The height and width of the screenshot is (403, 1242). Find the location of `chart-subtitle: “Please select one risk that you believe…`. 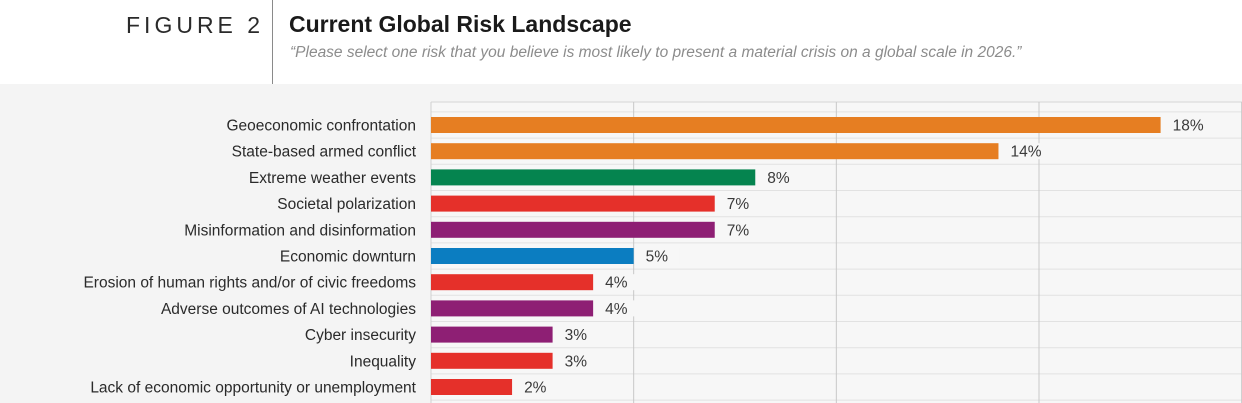

chart-subtitle: “Please select one risk that you believe… is located at coordinates (656, 52).